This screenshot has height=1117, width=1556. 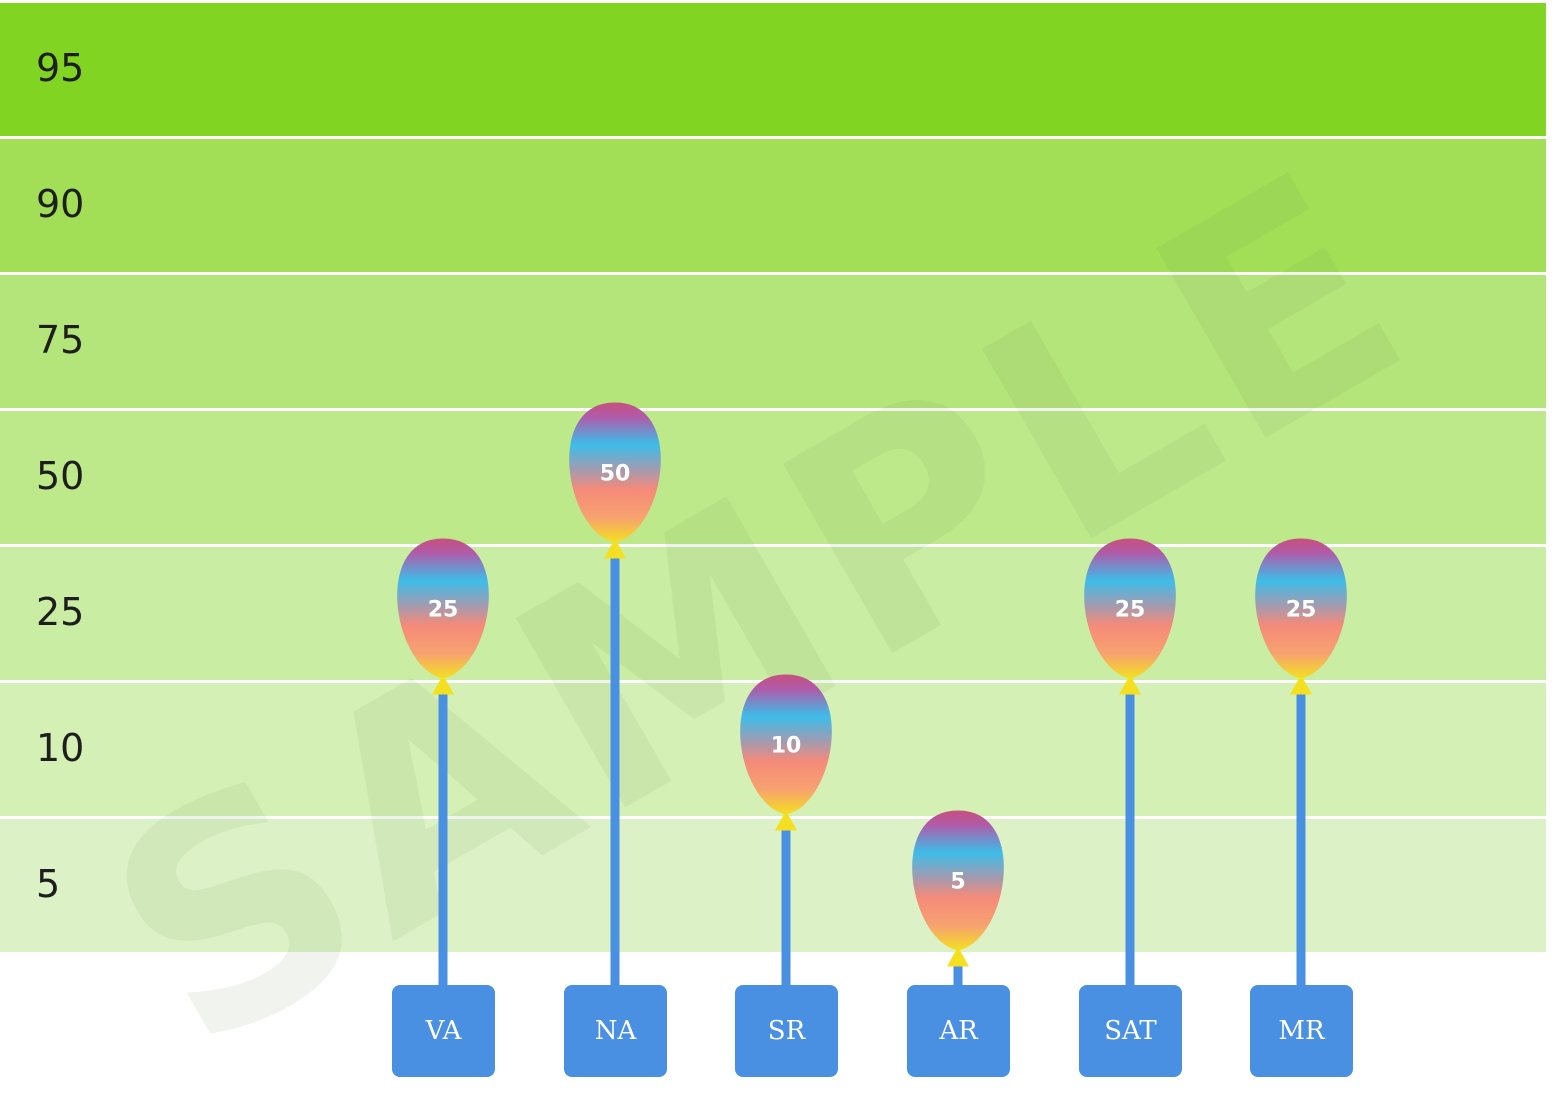 What do you see at coordinates (958, 956) in the screenshot?
I see `balloon-knot-ar` at bounding box center [958, 956].